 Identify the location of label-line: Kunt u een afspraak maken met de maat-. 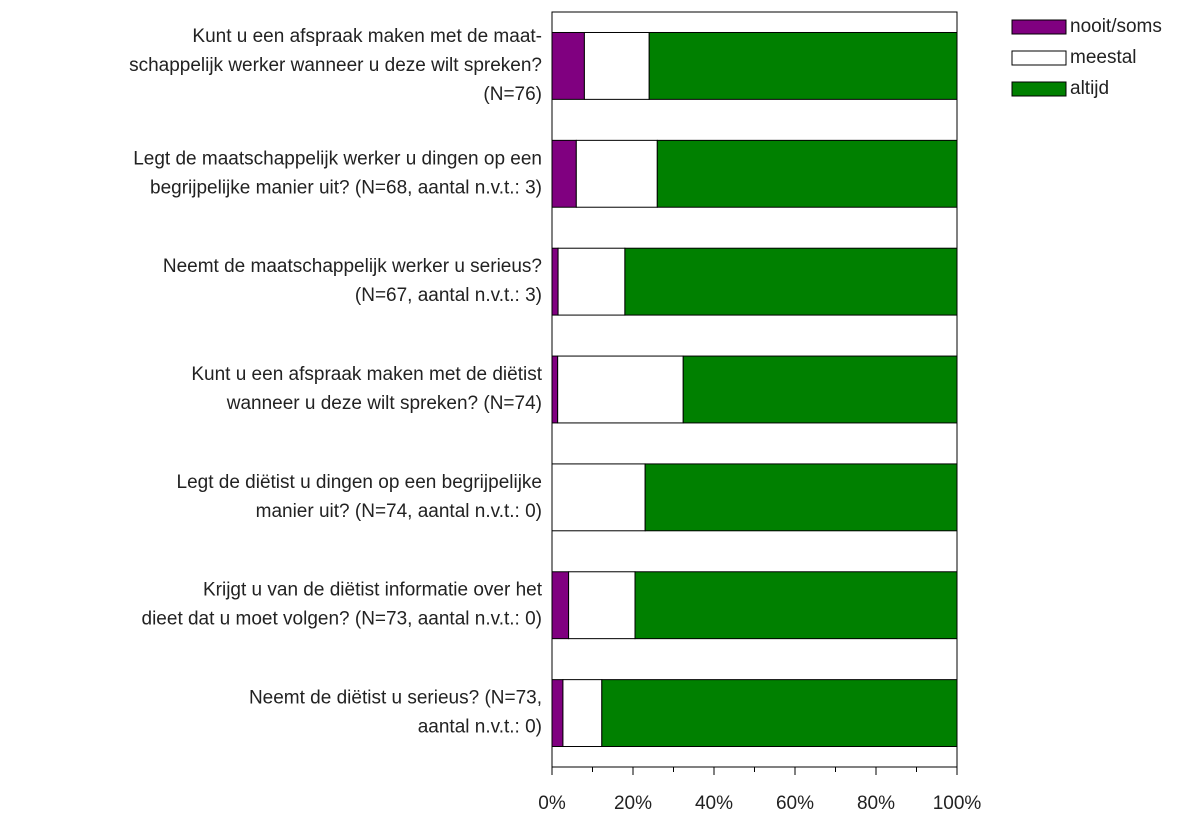
(367, 36).